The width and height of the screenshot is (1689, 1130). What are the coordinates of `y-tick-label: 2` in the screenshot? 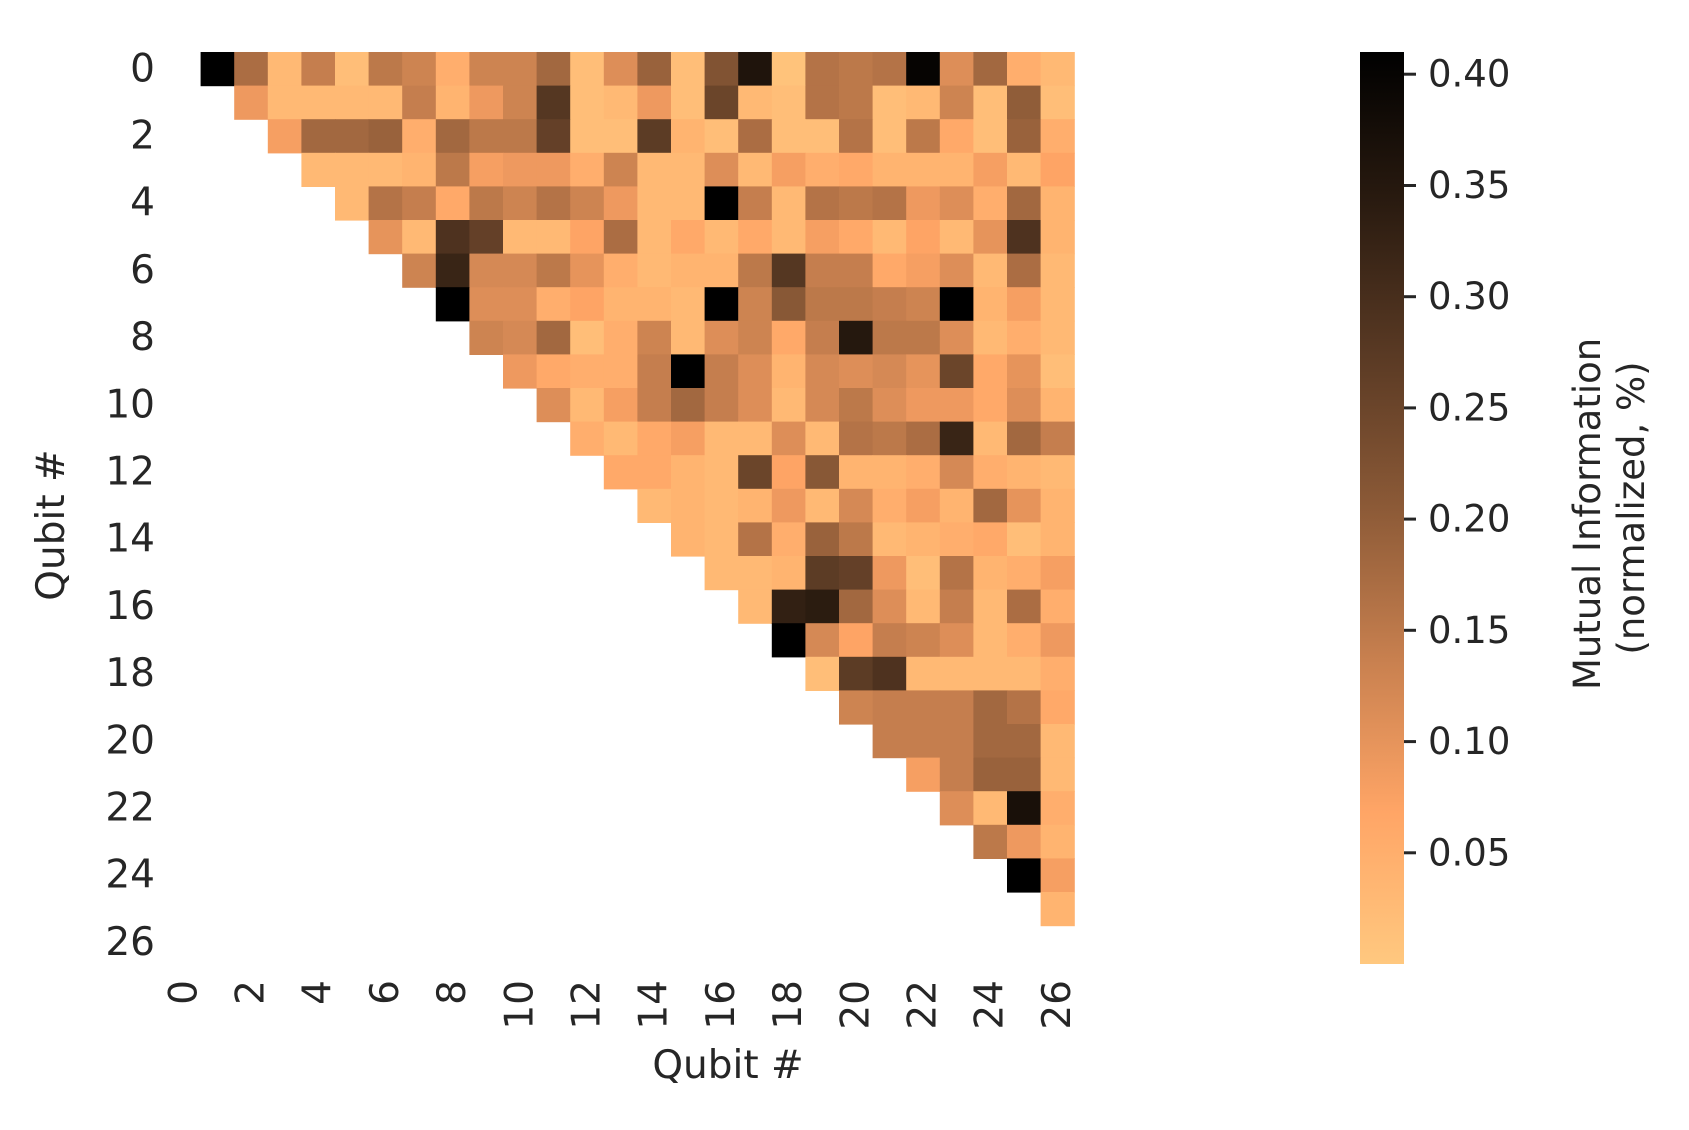 It's located at (142, 136).